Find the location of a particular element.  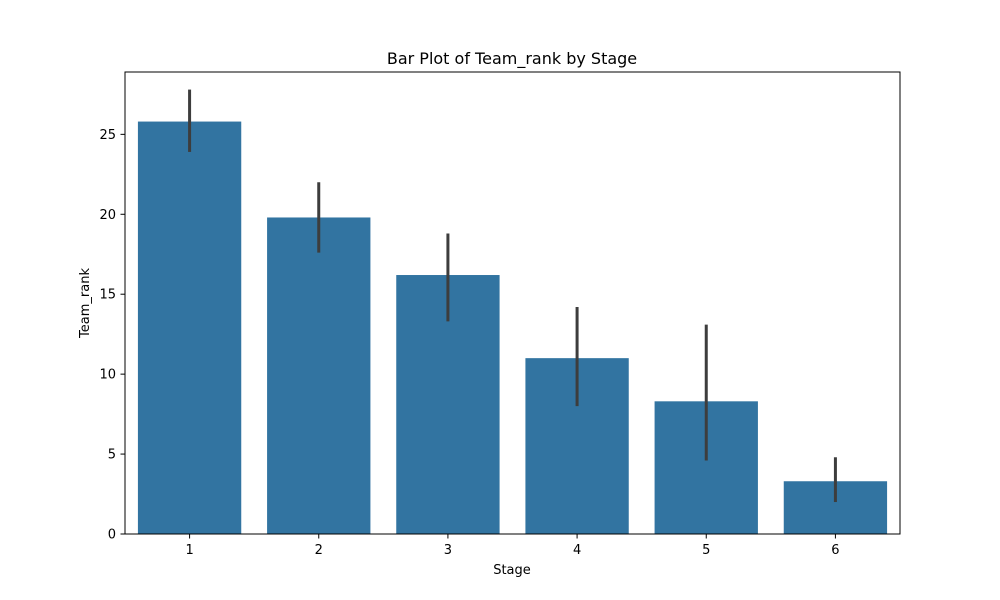

y-tick-label: 5 is located at coordinates (112, 455).